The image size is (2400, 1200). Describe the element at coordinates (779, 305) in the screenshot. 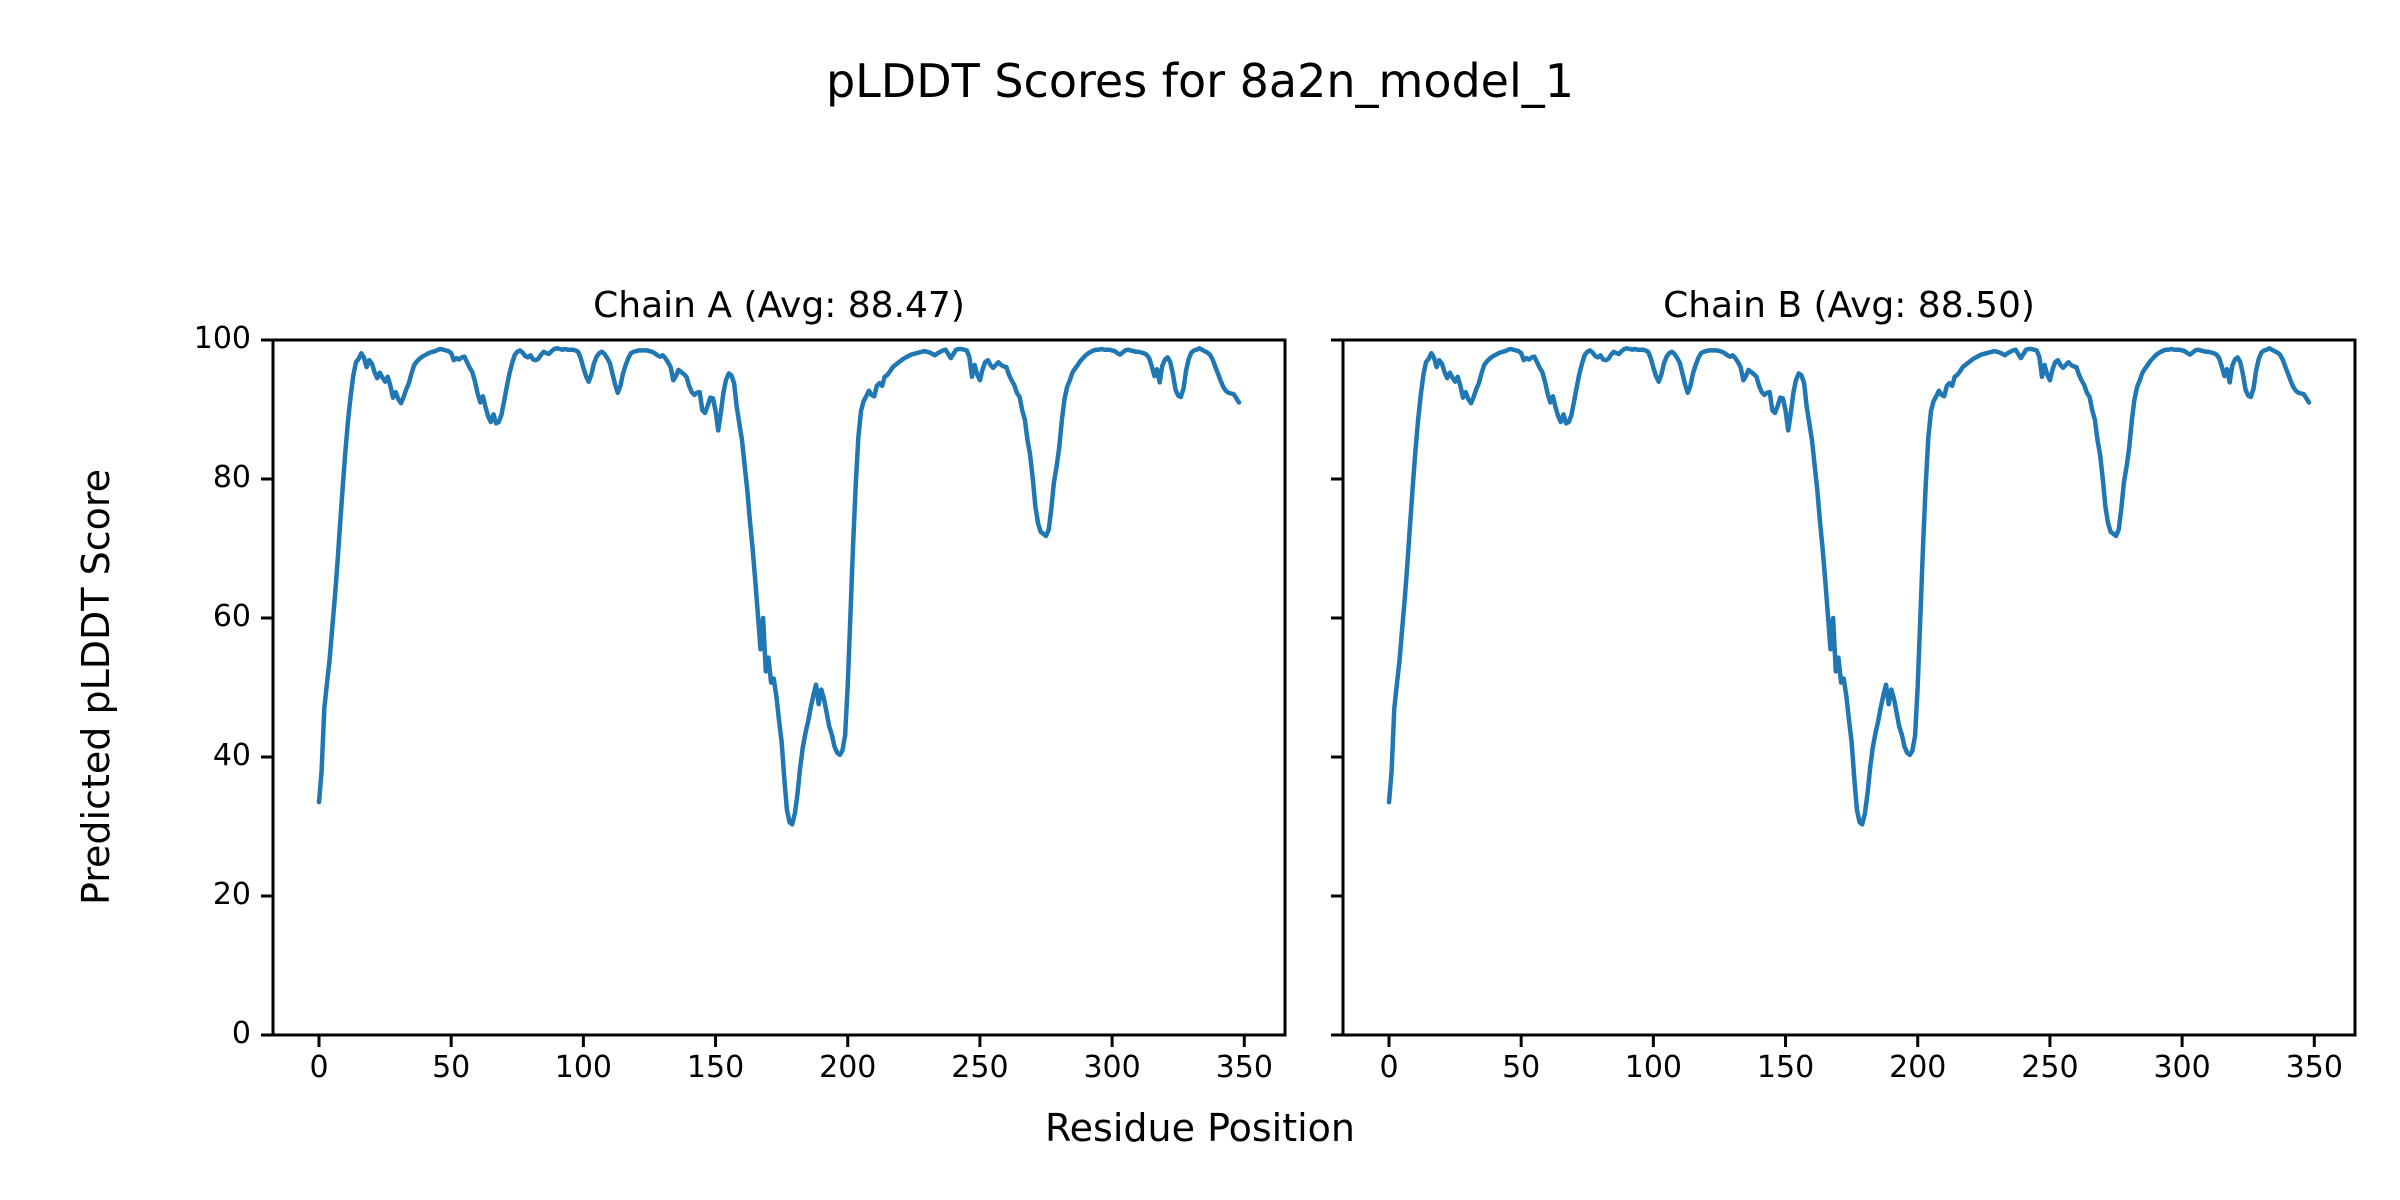

I see `subplot-title-chain-a: Chain A (Avg: 88.47)` at that location.